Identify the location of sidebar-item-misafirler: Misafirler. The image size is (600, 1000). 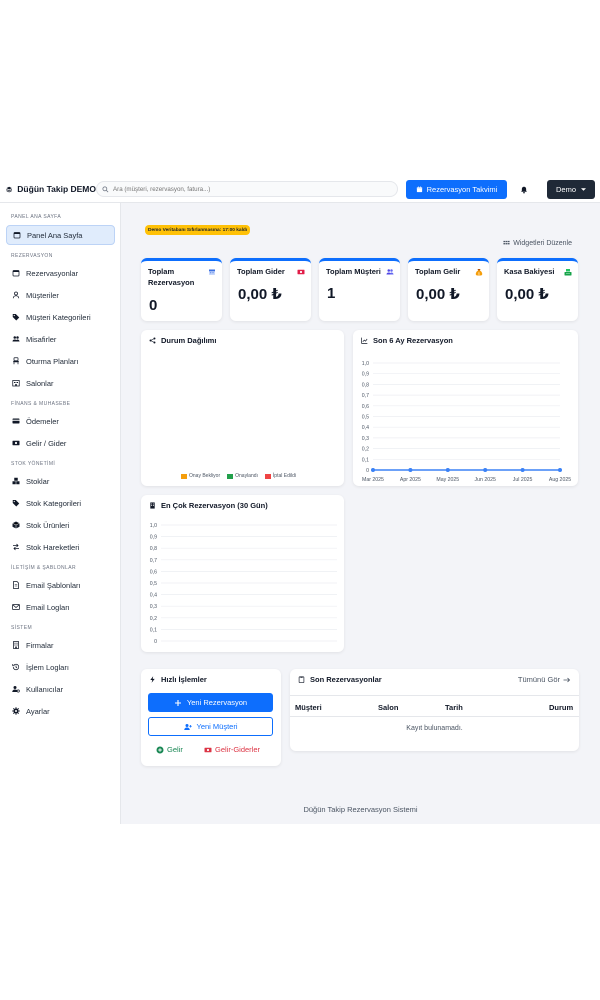
(60, 339).